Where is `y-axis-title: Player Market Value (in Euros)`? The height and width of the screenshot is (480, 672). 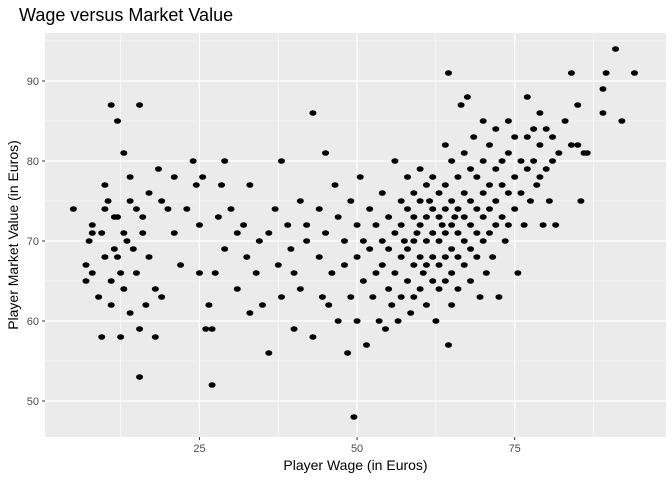 y-axis-title: Player Market Value (in Euros) is located at coordinates (13, 235).